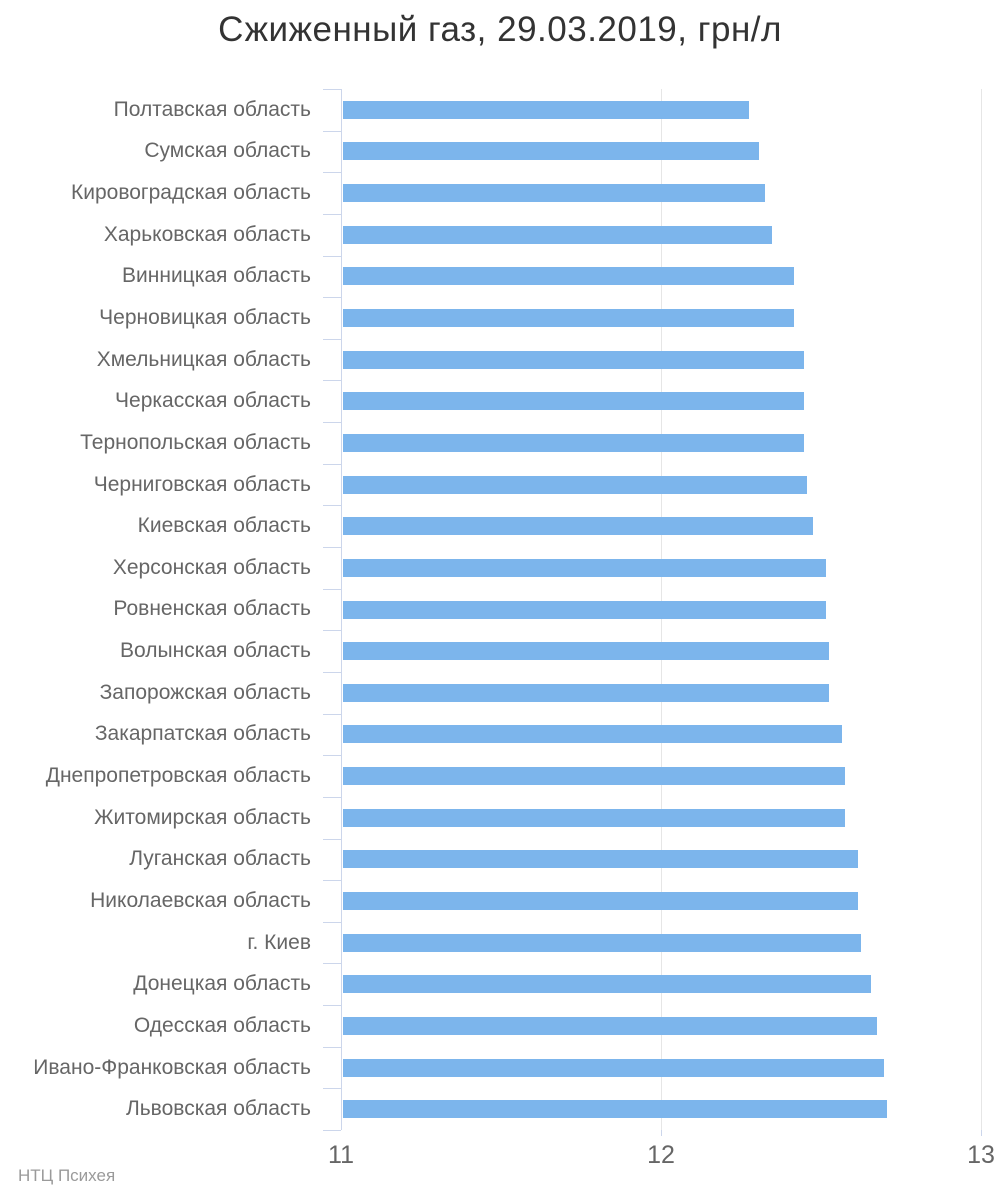 The image size is (1000, 1200). What do you see at coordinates (191, 193) in the screenshot?
I see `category-label: Кировоградская область` at bounding box center [191, 193].